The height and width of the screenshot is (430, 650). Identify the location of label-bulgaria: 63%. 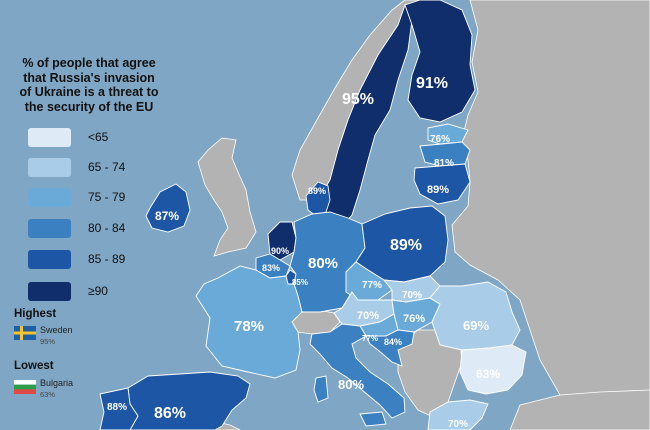
(488, 374).